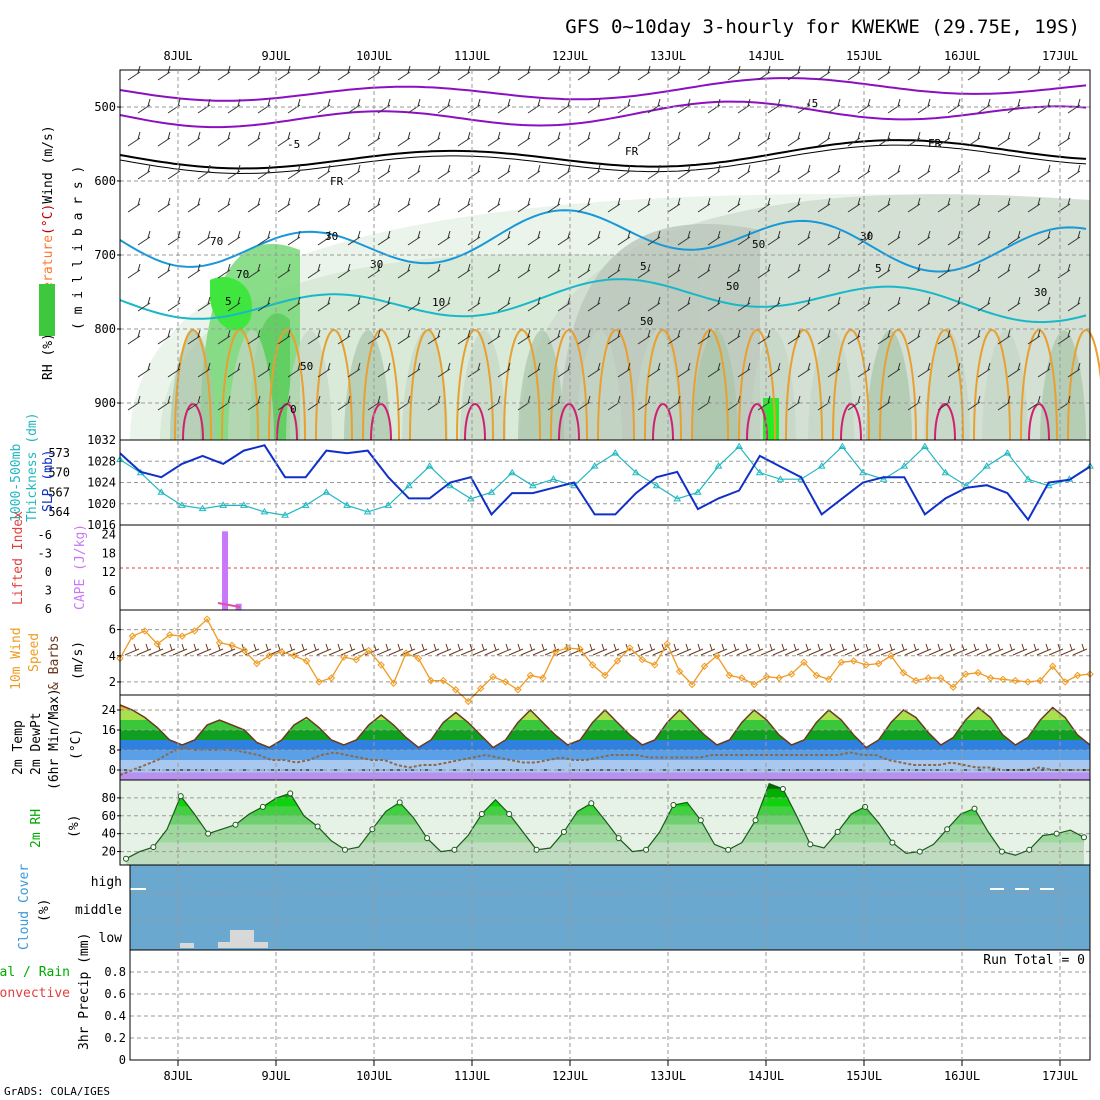  I want to click on rh-tick-20: 20, so click(109, 852).